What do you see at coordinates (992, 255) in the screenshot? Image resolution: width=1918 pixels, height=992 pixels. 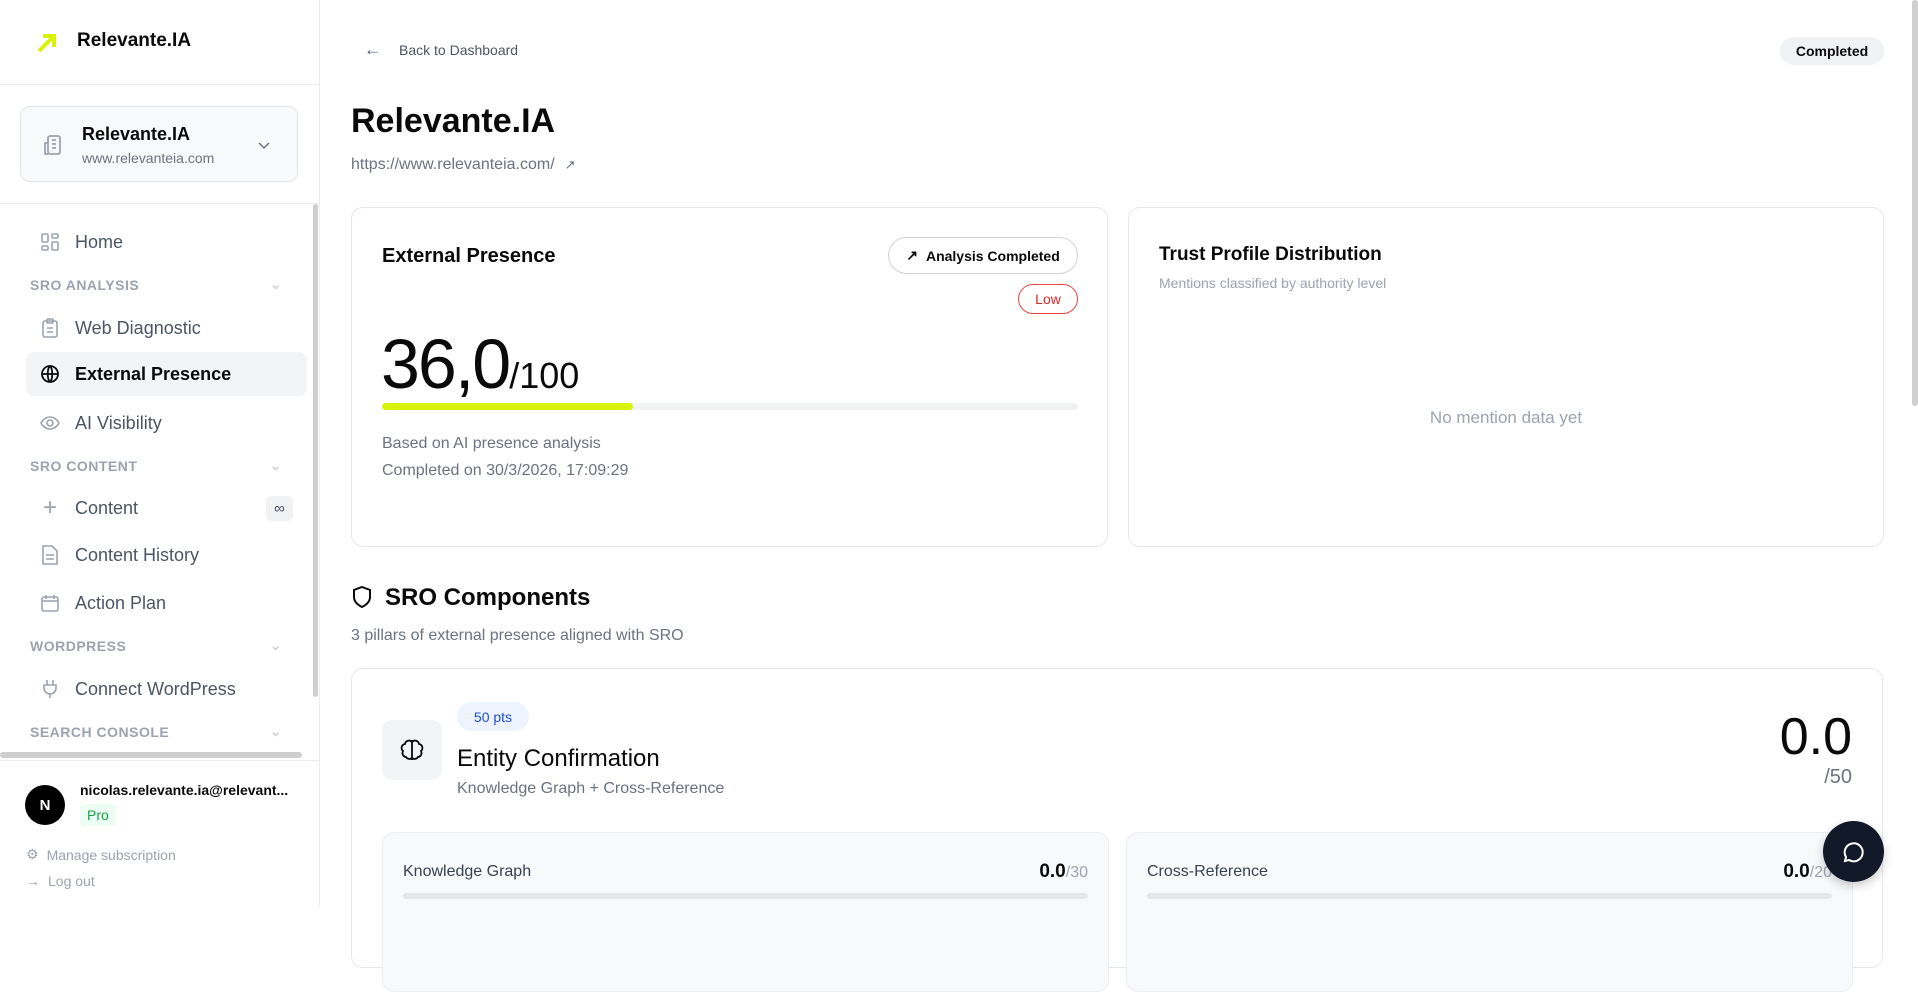 I see `status-label: Analysis Completed` at bounding box center [992, 255].